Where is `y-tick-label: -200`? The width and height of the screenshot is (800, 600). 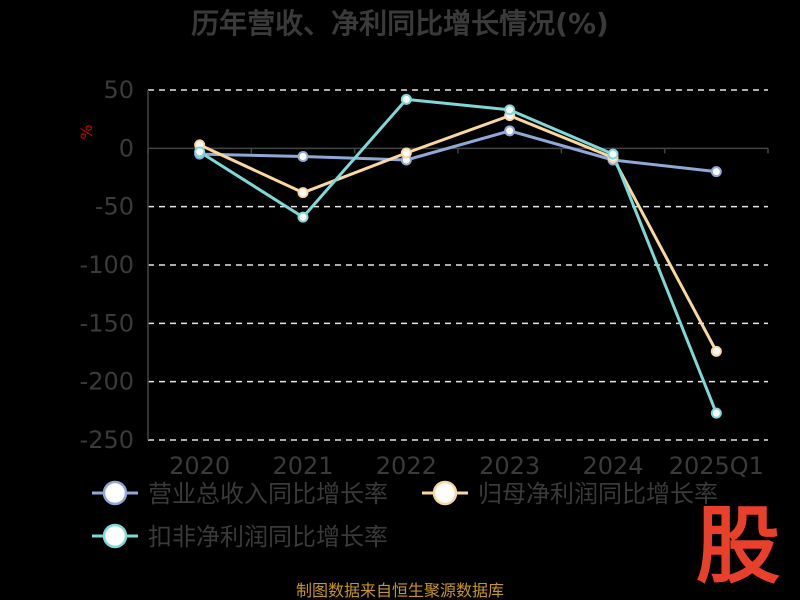 y-tick-label: -200 is located at coordinates (107, 382).